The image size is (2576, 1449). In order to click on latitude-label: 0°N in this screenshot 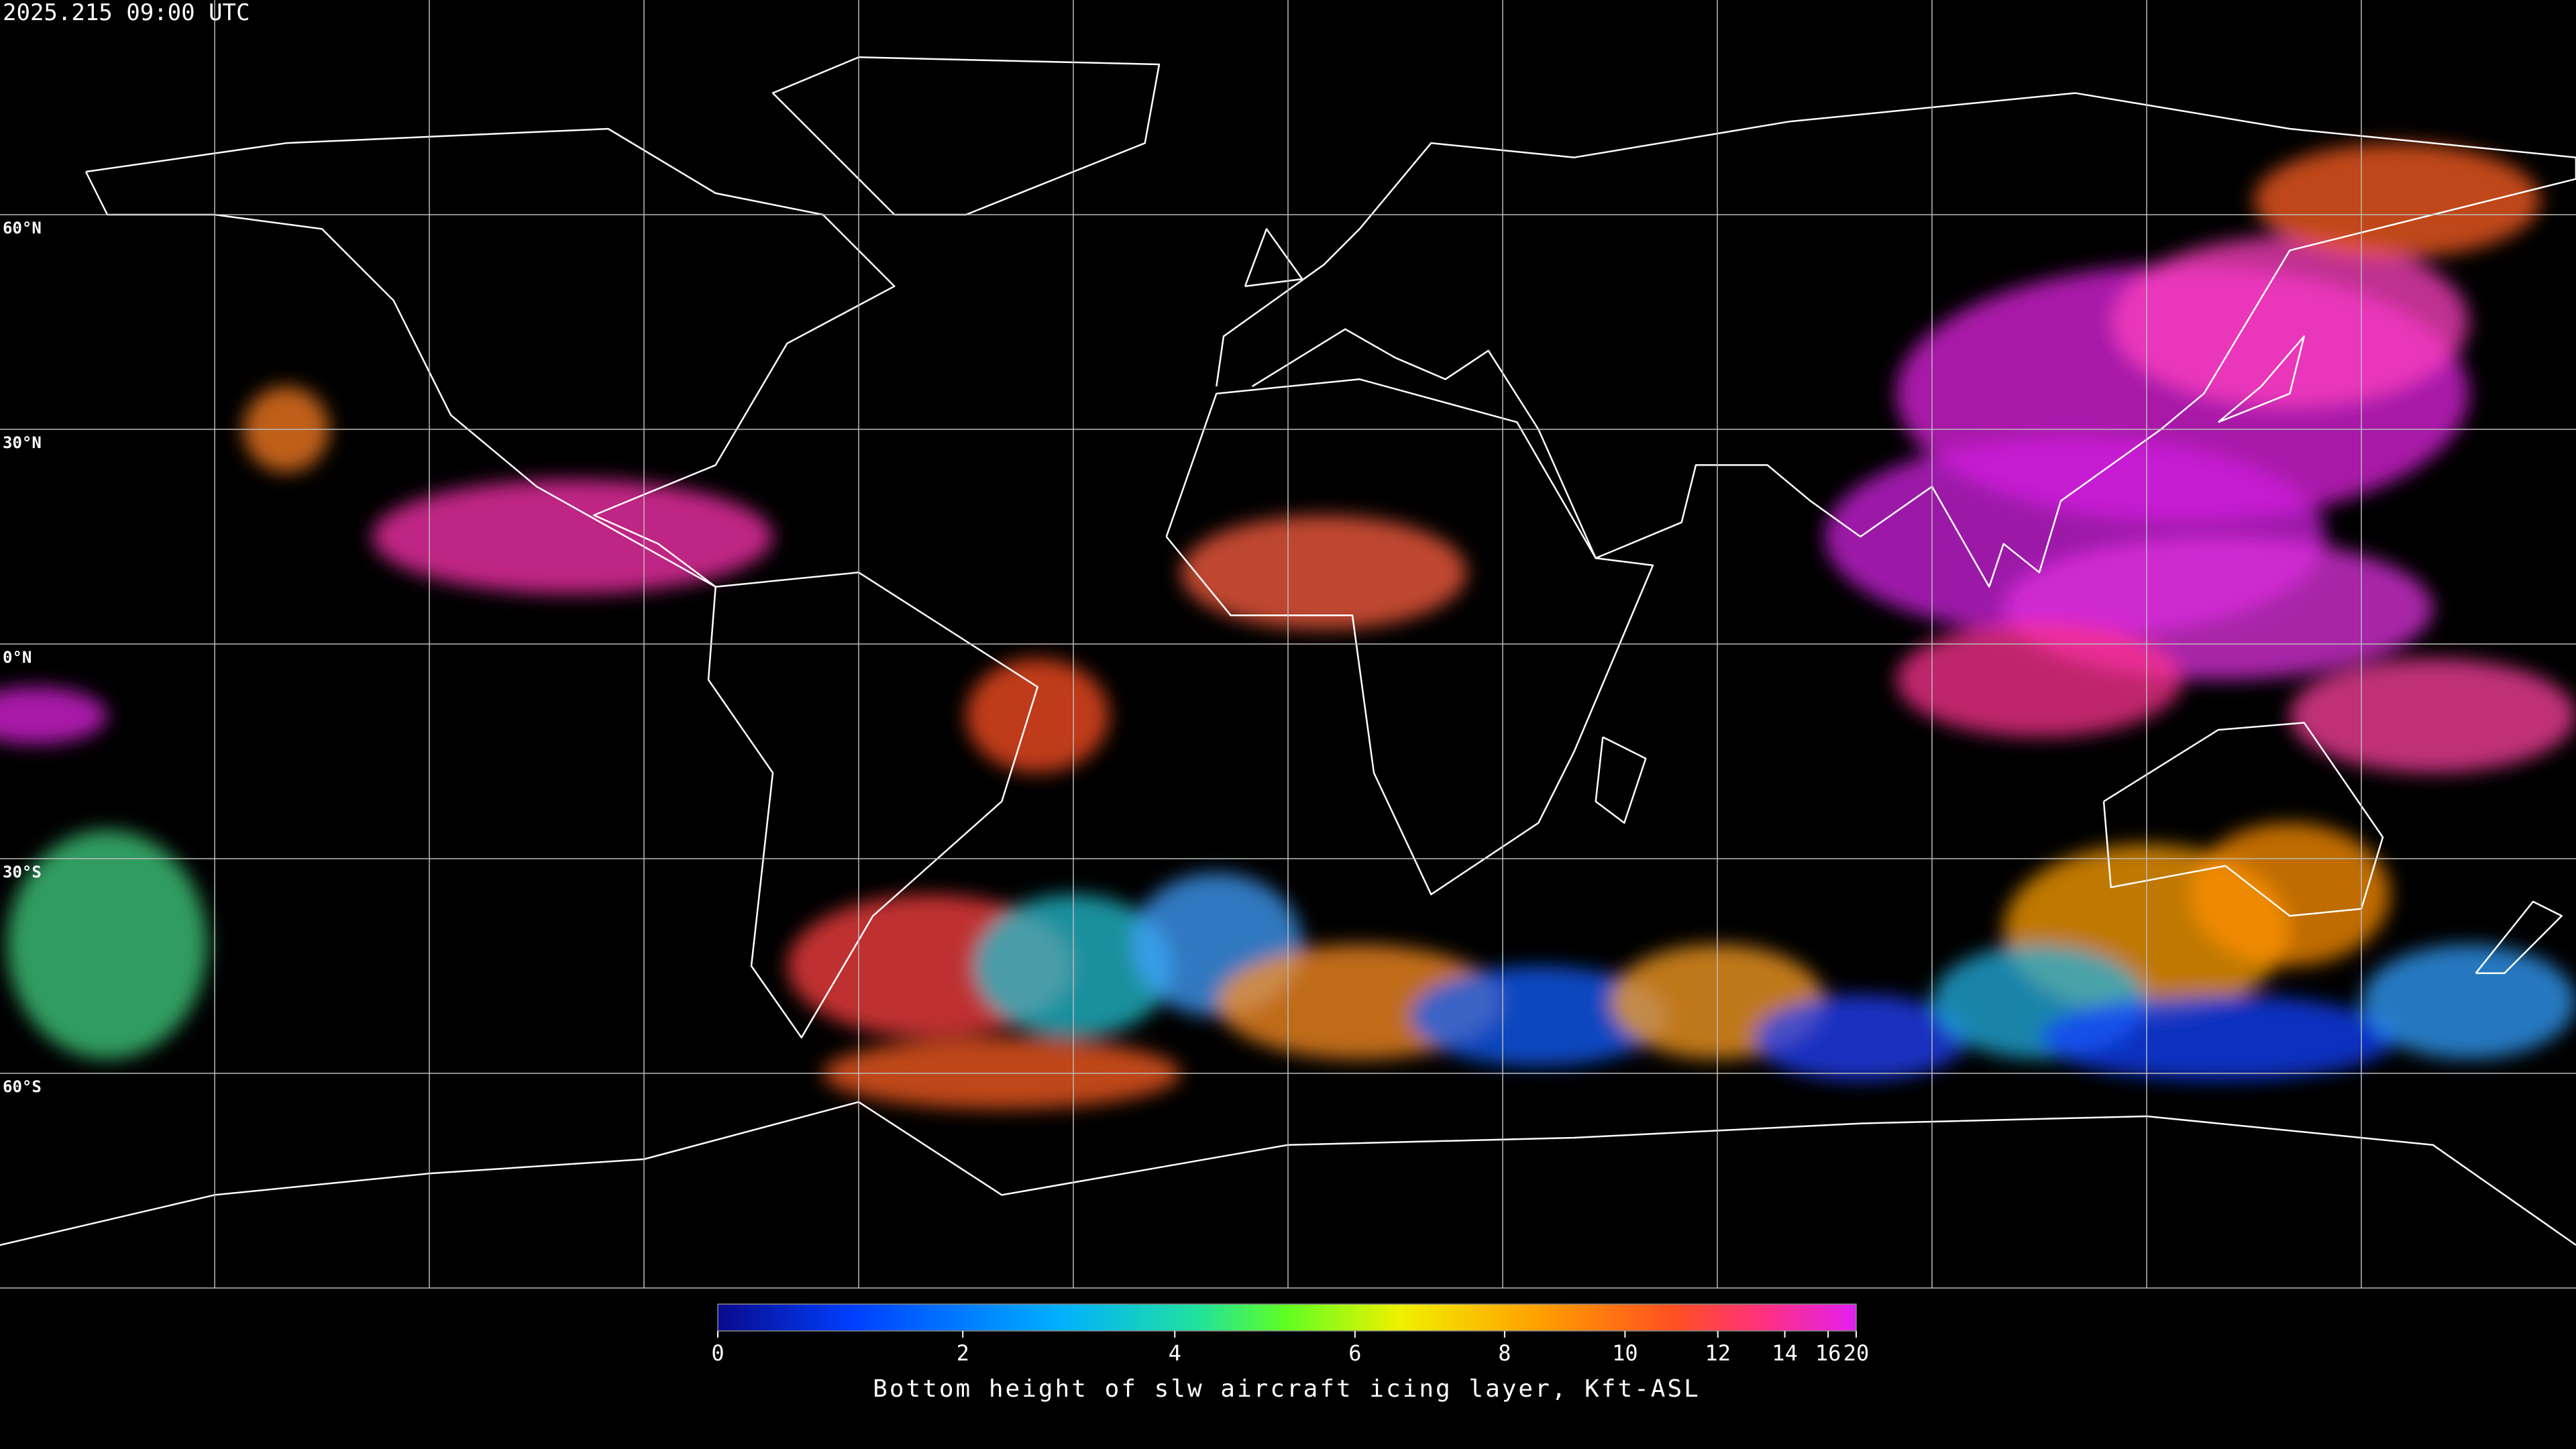, I will do `click(17, 657)`.